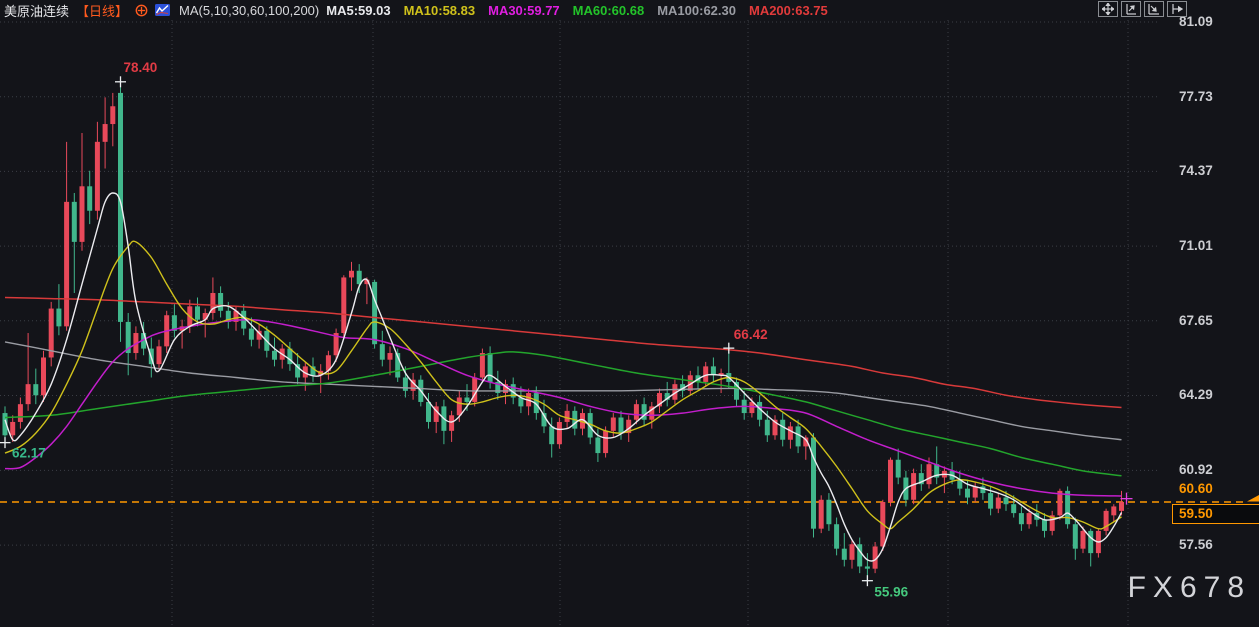 This screenshot has width=1259, height=627. Describe the element at coordinates (141, 10) in the screenshot. I see `circle-plus-icon` at that location.